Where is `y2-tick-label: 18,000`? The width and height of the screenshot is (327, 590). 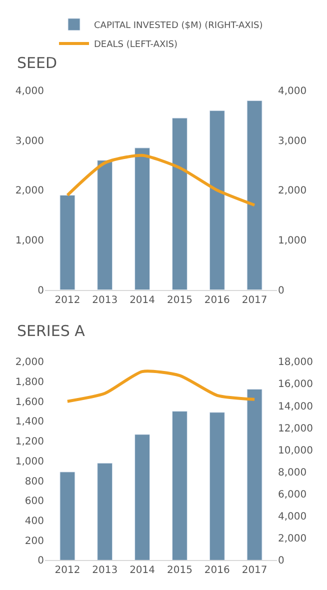 y2-tick-label: 18,000 is located at coordinates (295, 362).